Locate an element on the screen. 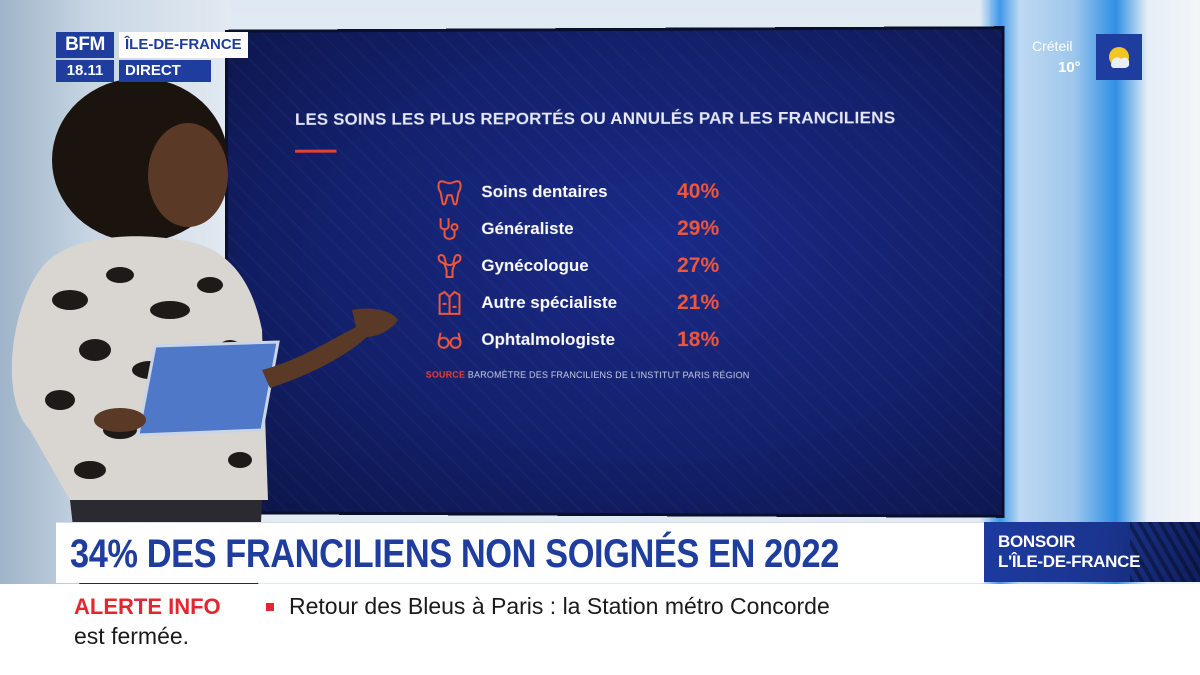 The image size is (1200, 675). clock: 18.11 is located at coordinates (85, 71).